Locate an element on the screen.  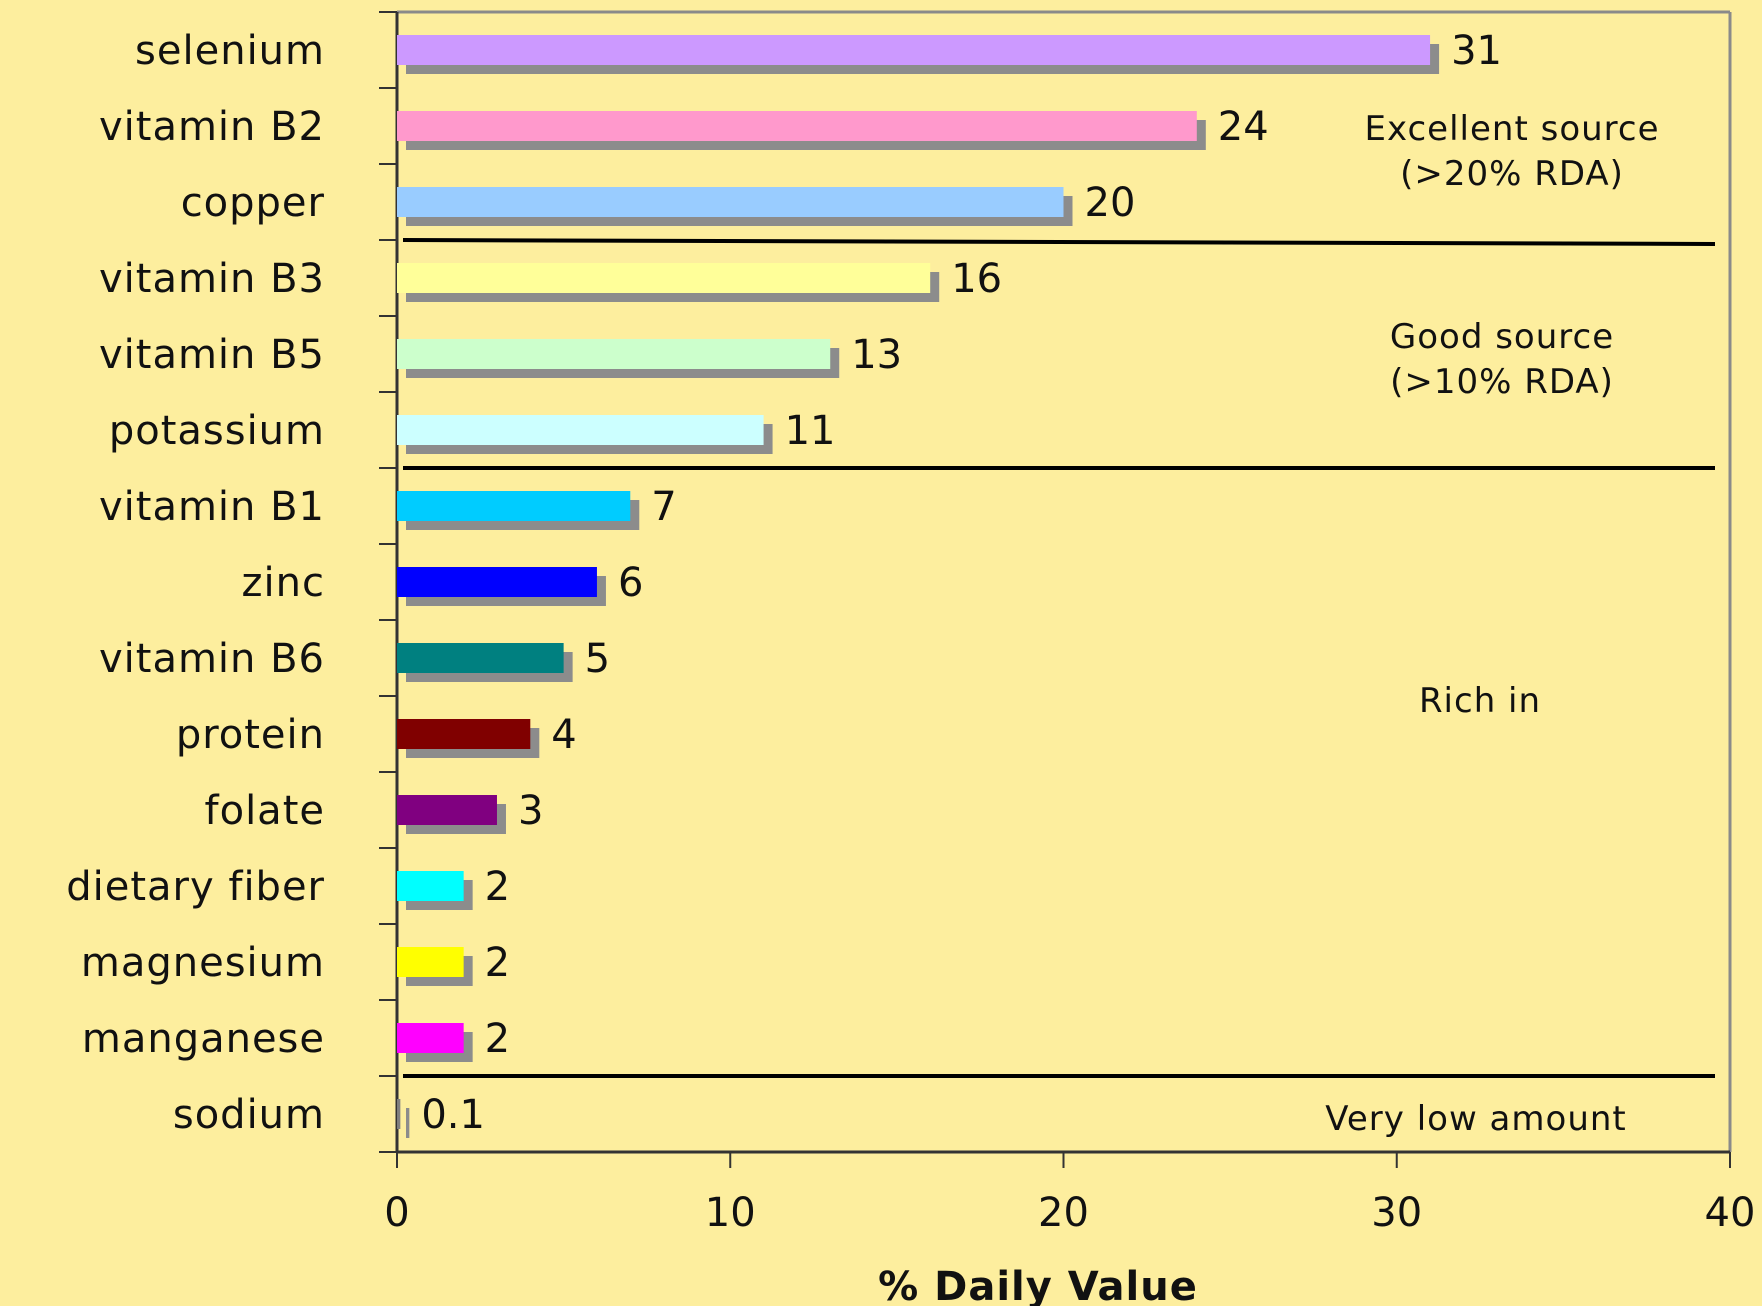
data-label: 24 is located at coordinates (1243, 127).